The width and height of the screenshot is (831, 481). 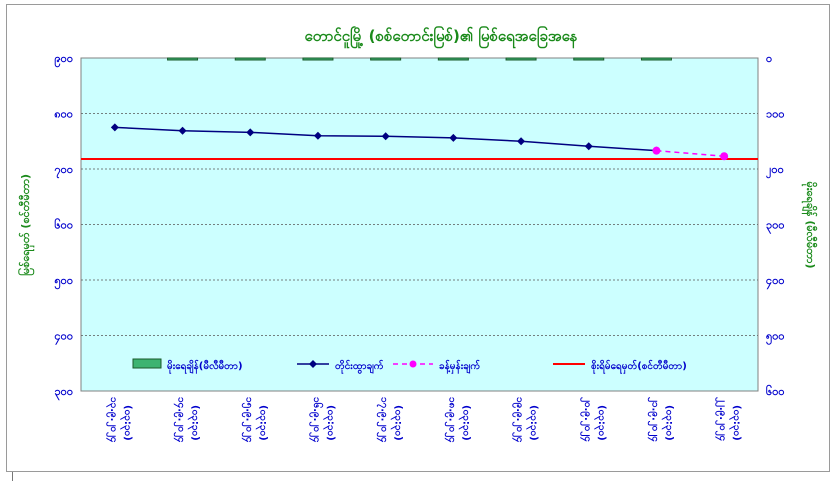 What do you see at coordinates (639, 367) in the screenshot?
I see `legend-warning-label: စိုးရိမ်ရေမှတ်(စင်တီမီတာ)` at bounding box center [639, 367].